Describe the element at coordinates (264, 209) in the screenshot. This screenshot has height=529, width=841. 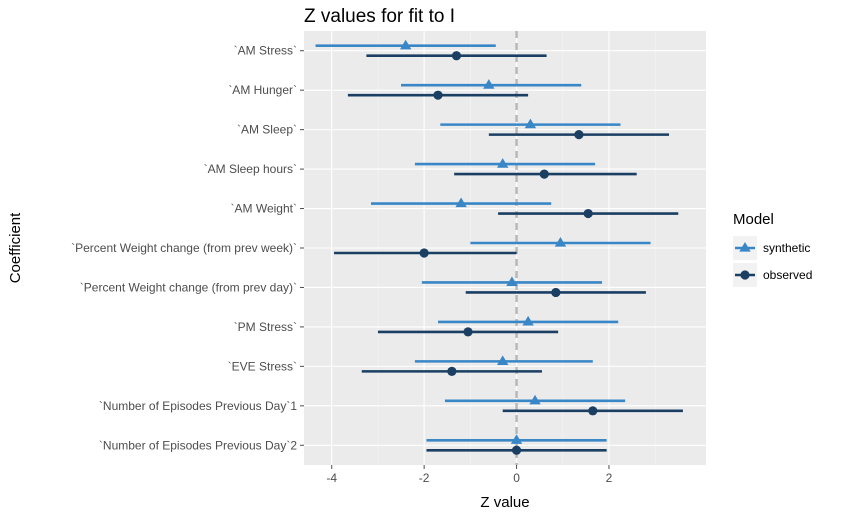
I see `y-category-label: `AM Weight`` at that location.